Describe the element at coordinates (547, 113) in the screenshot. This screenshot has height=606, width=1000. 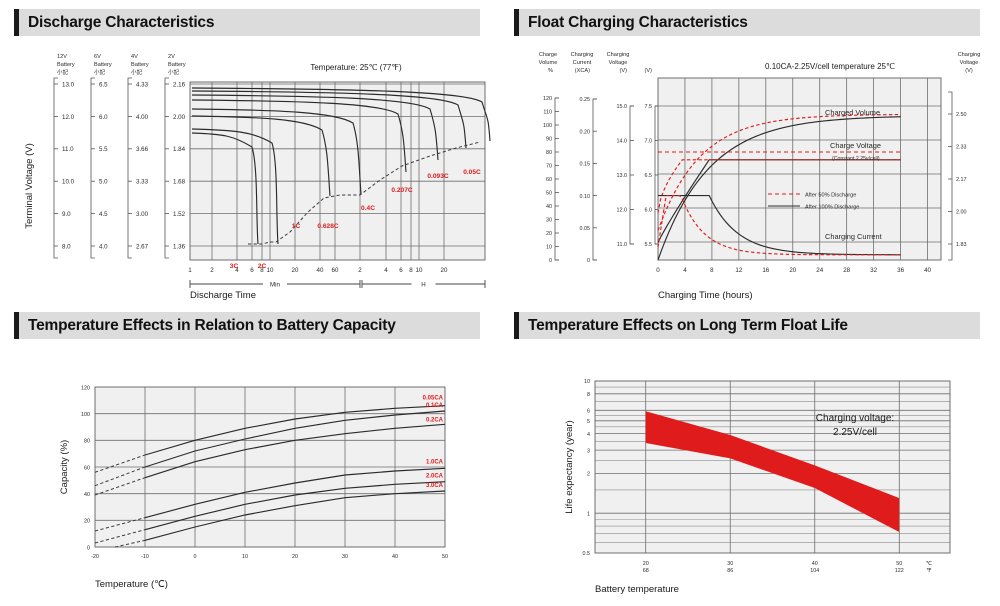
I see `y2-tick-0-11: 110` at that location.